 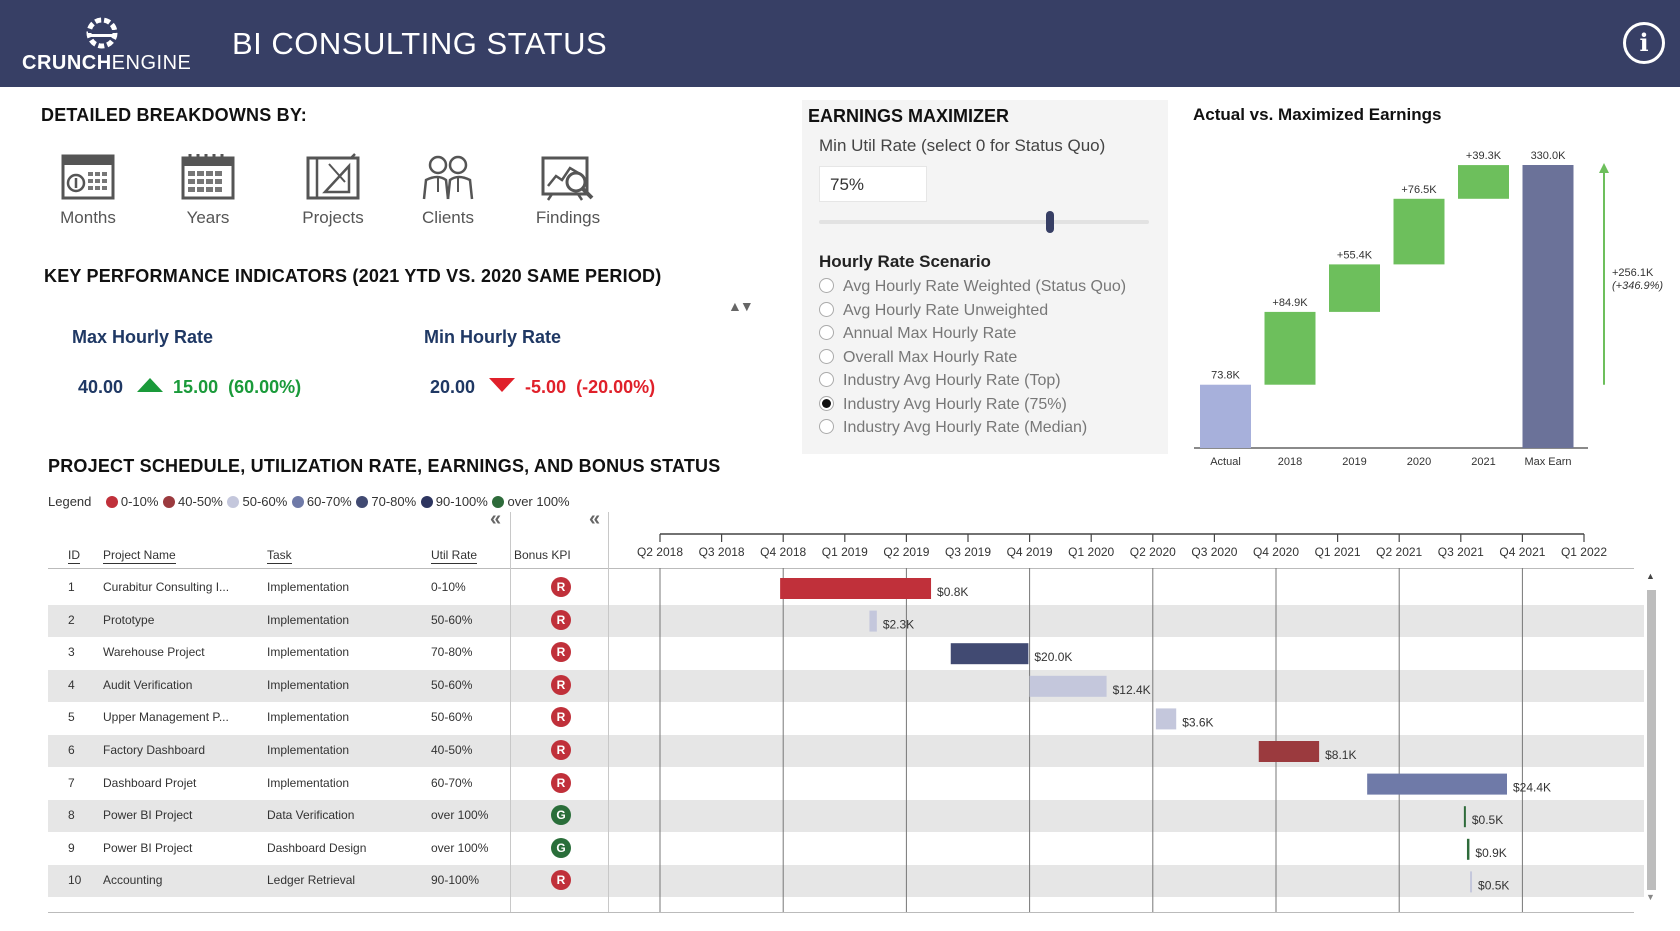 What do you see at coordinates (139, 501) in the screenshot?
I see `legend-item-label: 0-10%` at bounding box center [139, 501].